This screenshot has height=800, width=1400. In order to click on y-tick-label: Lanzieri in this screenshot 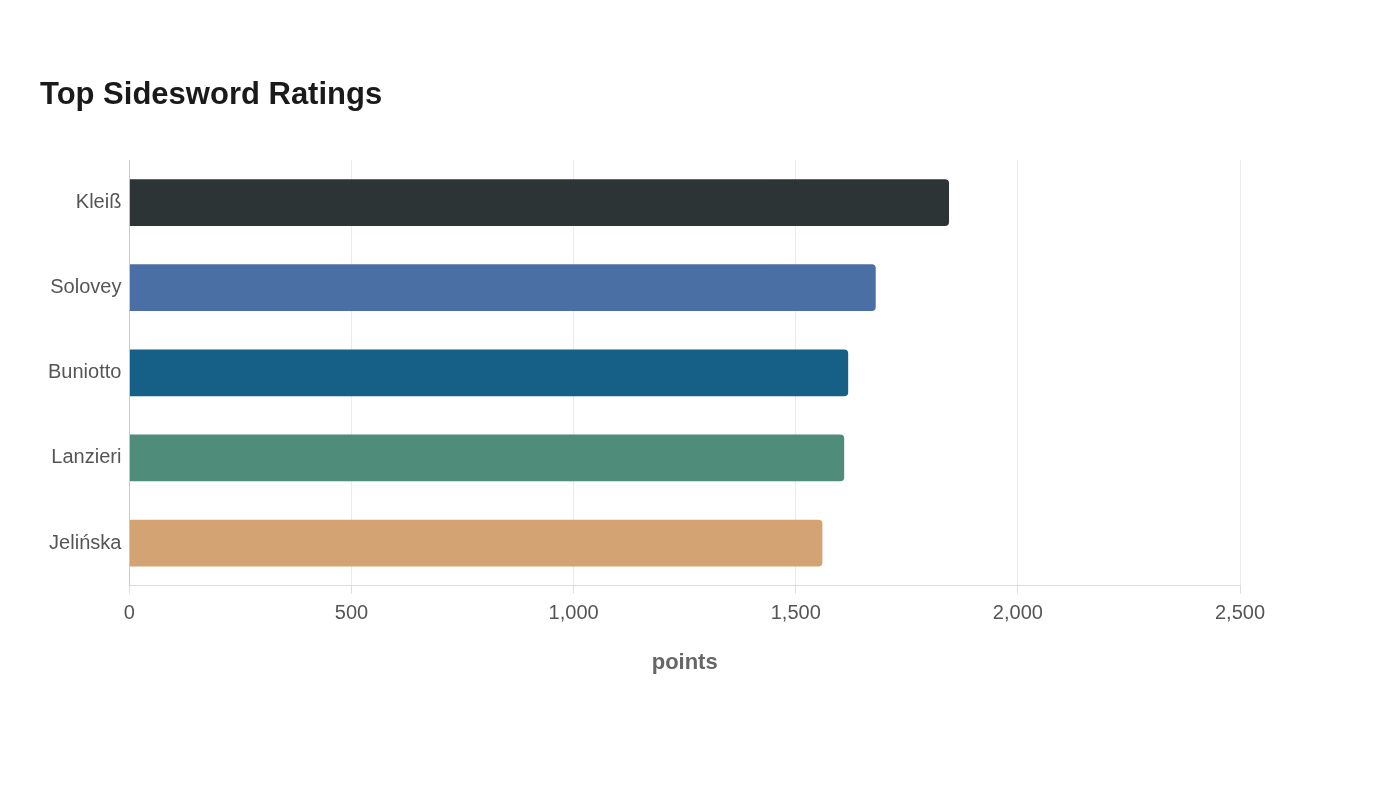, I will do `click(86, 456)`.